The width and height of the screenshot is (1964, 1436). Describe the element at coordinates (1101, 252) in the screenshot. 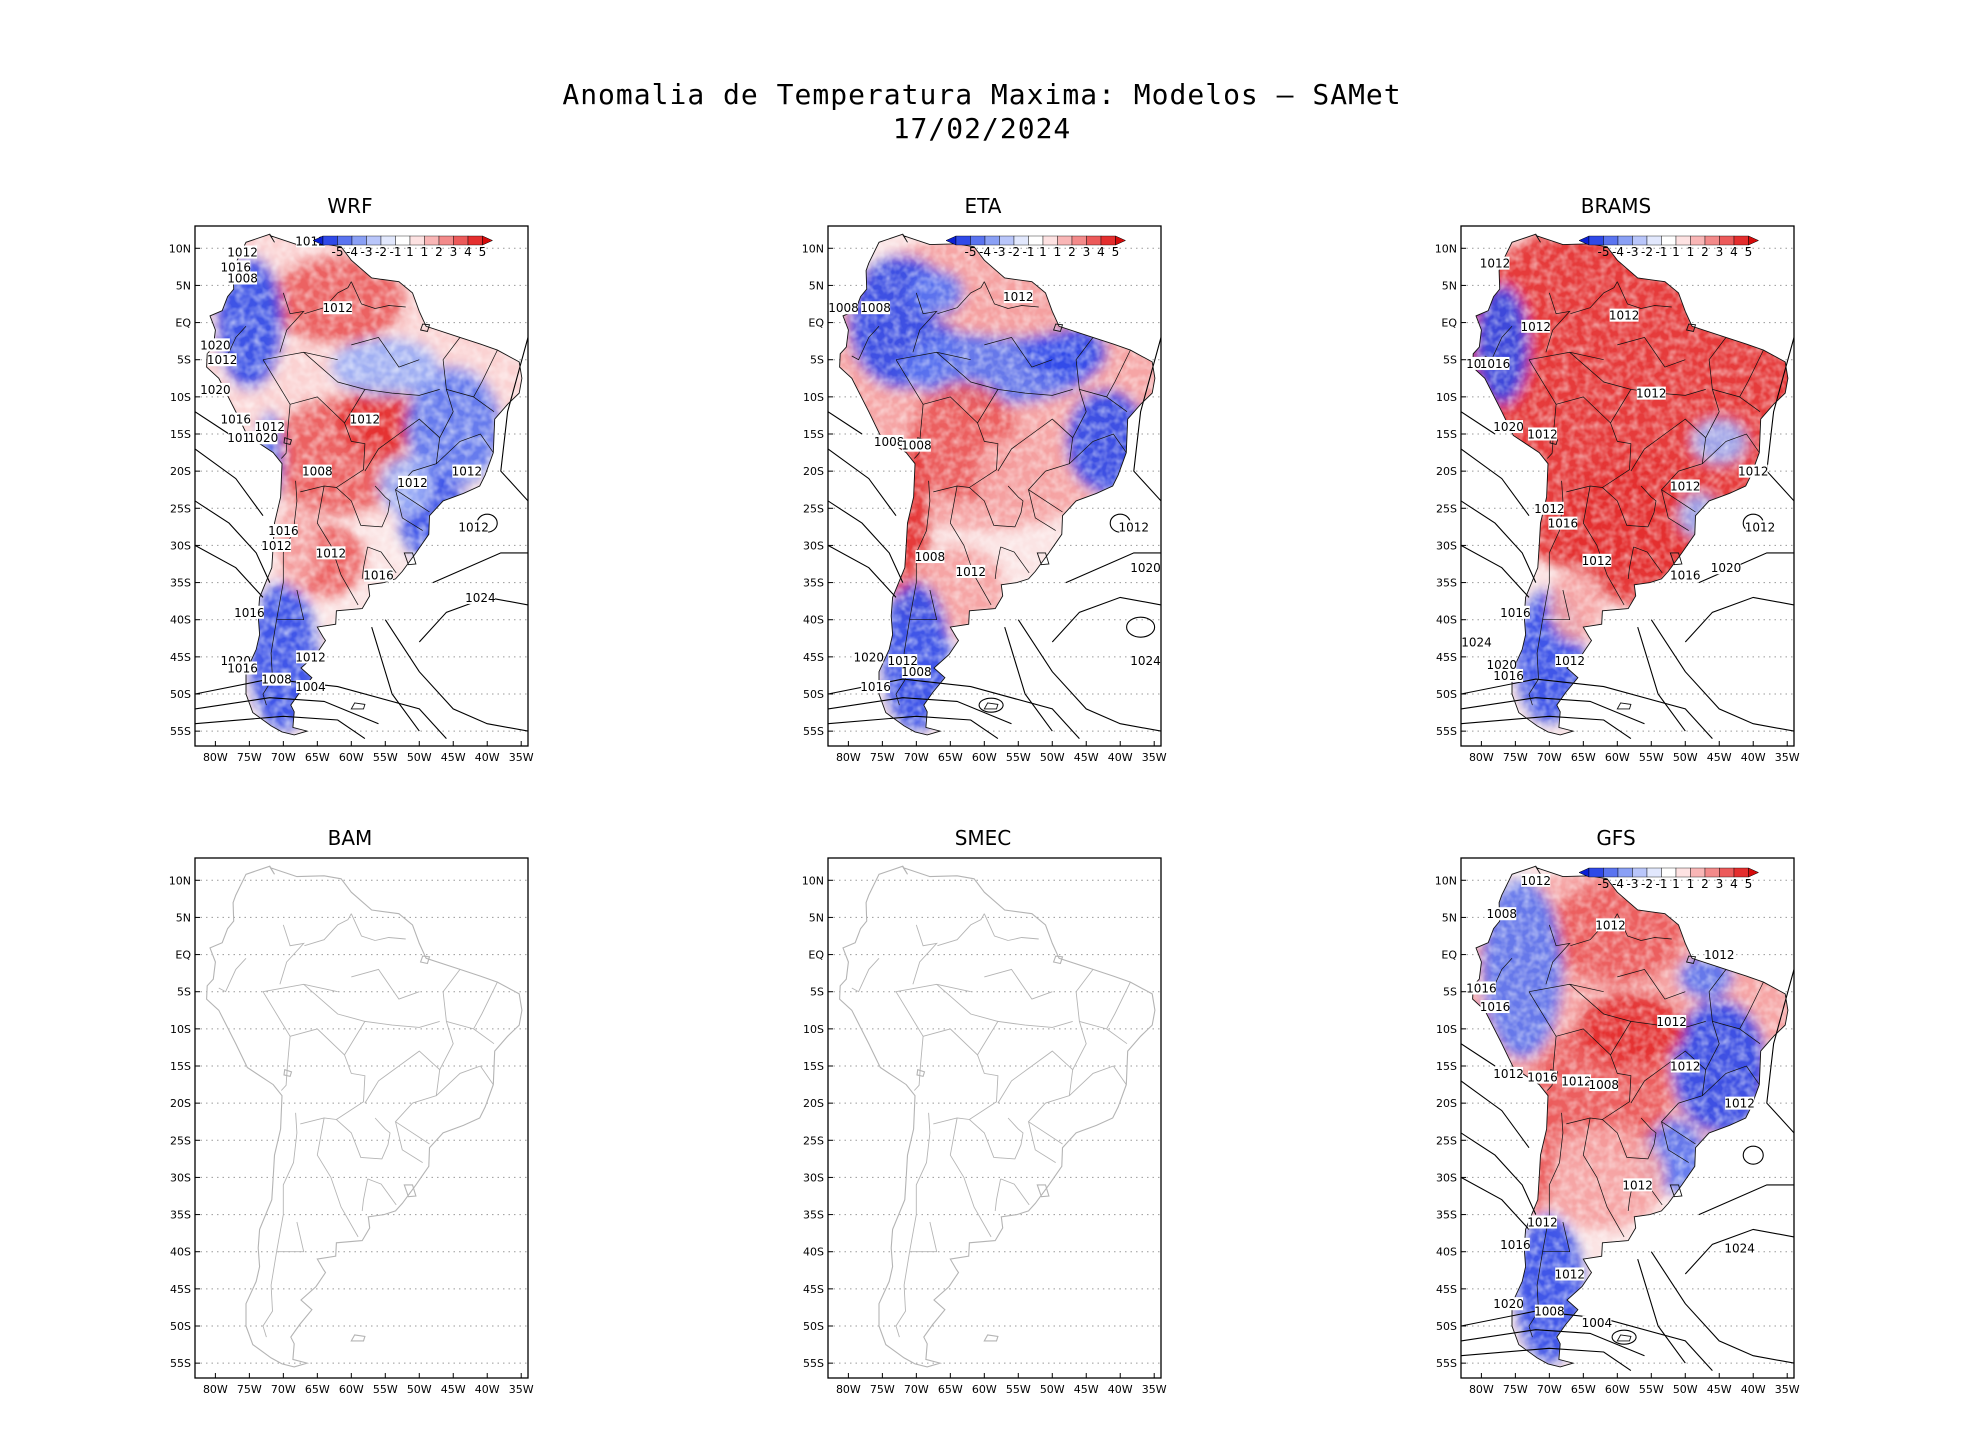

I see `colorbar-tick-label: 4` at that location.